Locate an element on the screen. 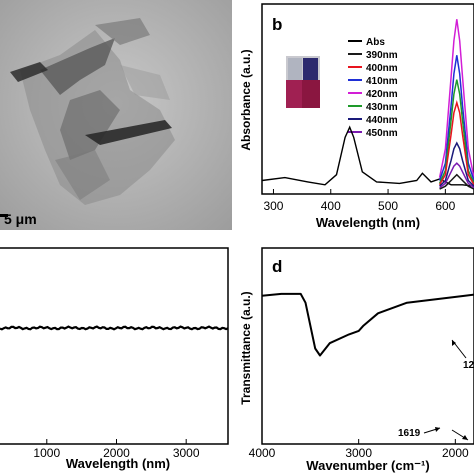 The image size is (474, 474). x-tick-label: 600 is located at coordinates (445, 206).